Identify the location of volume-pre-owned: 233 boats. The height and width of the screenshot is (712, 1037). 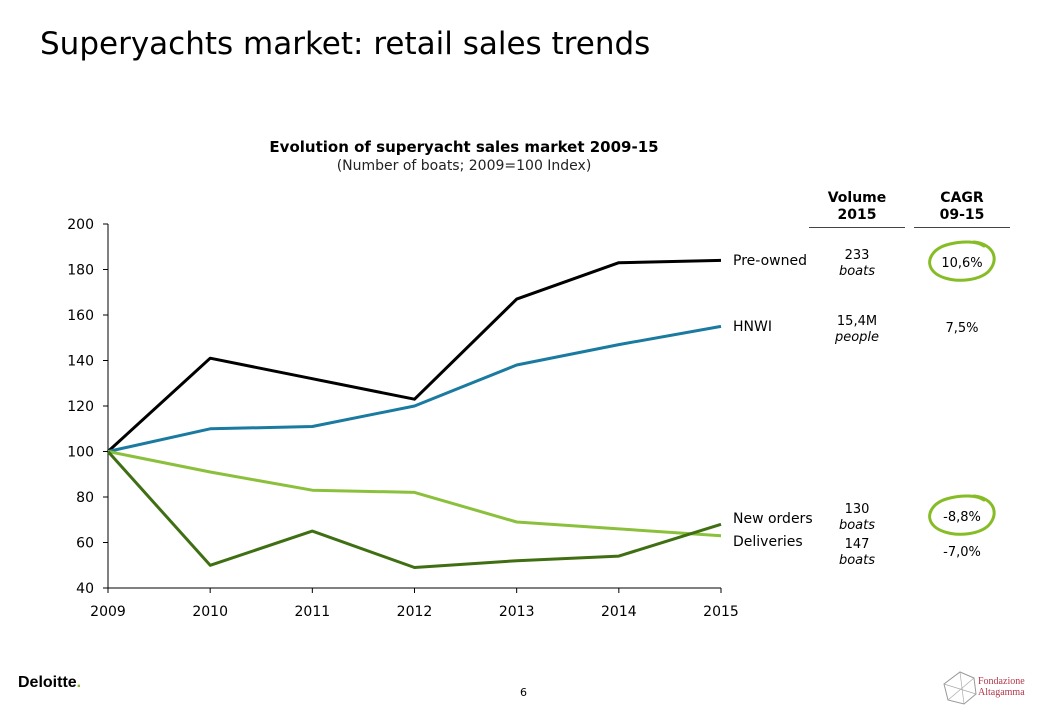
(857, 264).